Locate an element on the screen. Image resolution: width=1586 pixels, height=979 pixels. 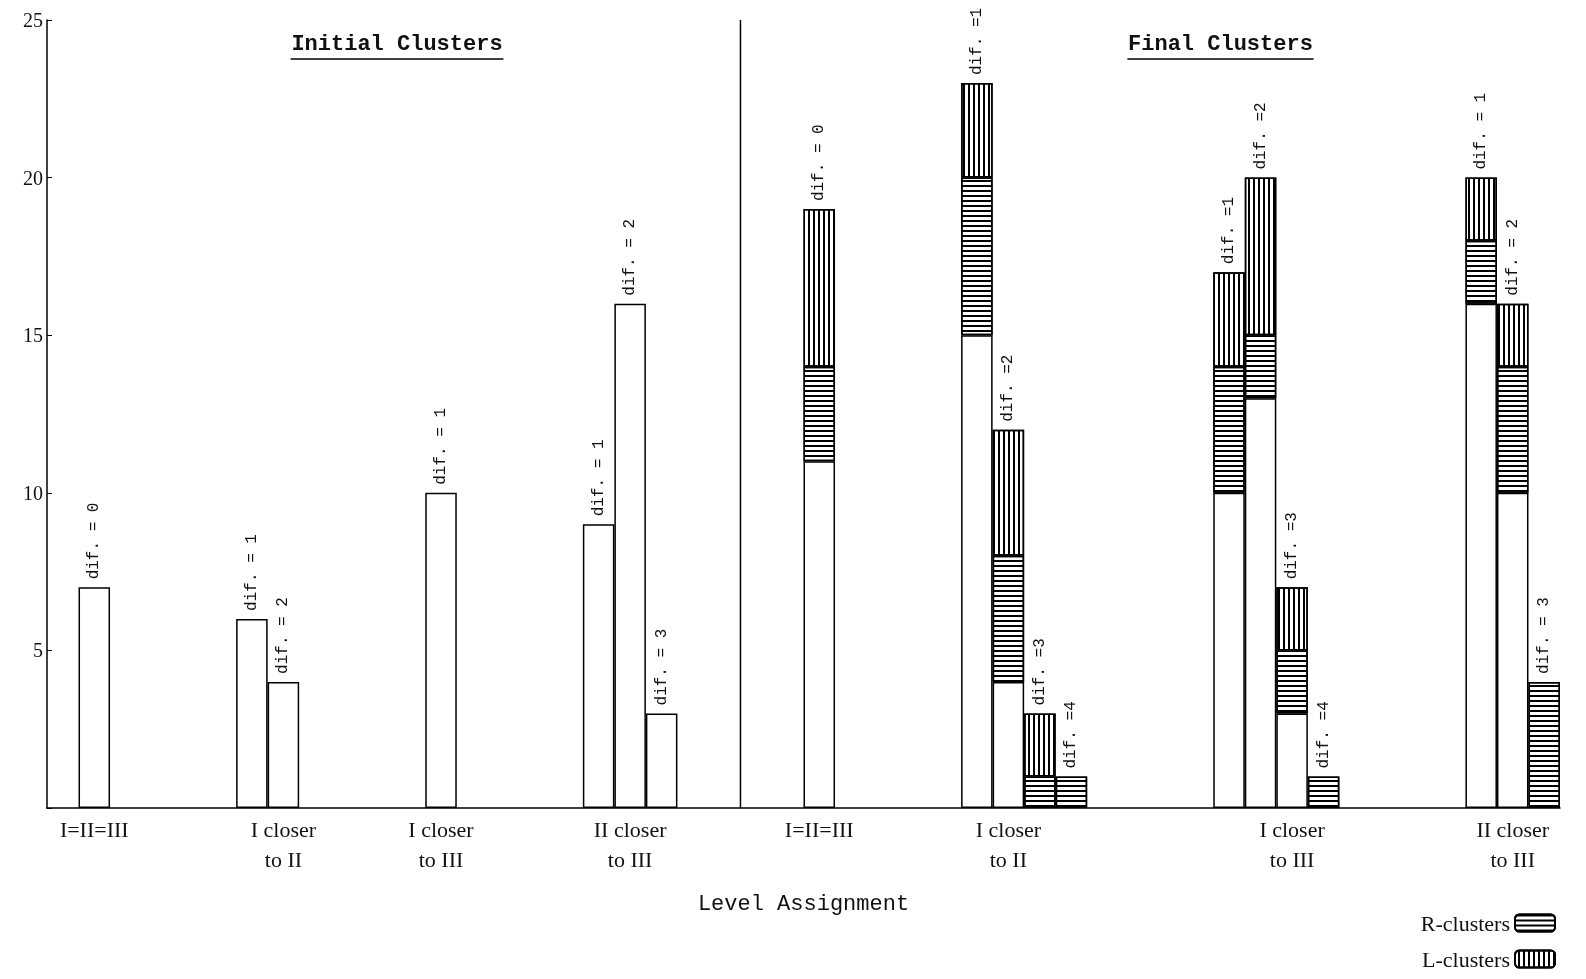
legend-label: R-clusters is located at coordinates (1465, 923).